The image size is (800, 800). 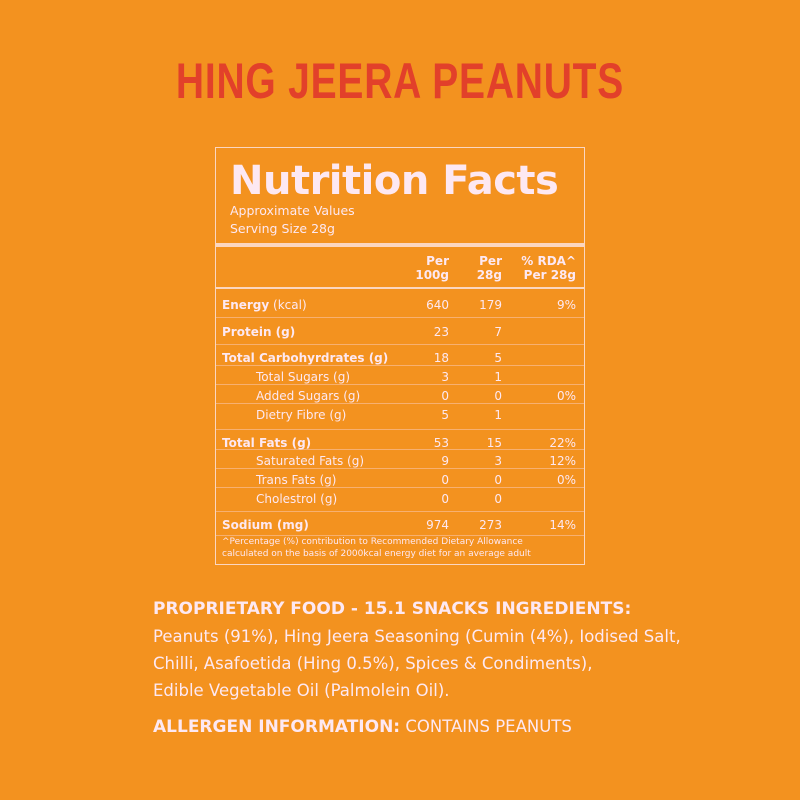 I want to click on nutrient-label: Sodium (mg), so click(x=265, y=525).